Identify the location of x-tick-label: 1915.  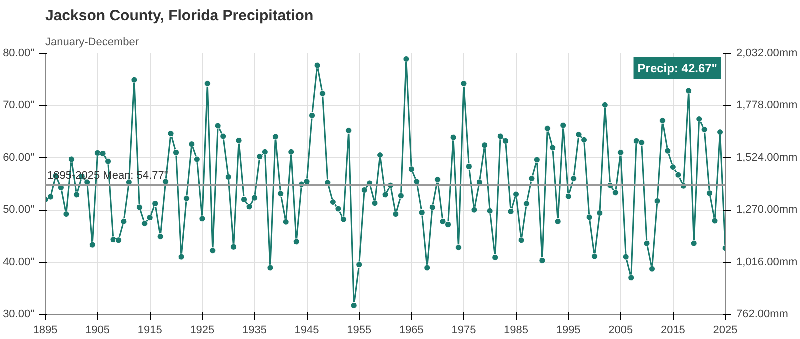
(150, 330).